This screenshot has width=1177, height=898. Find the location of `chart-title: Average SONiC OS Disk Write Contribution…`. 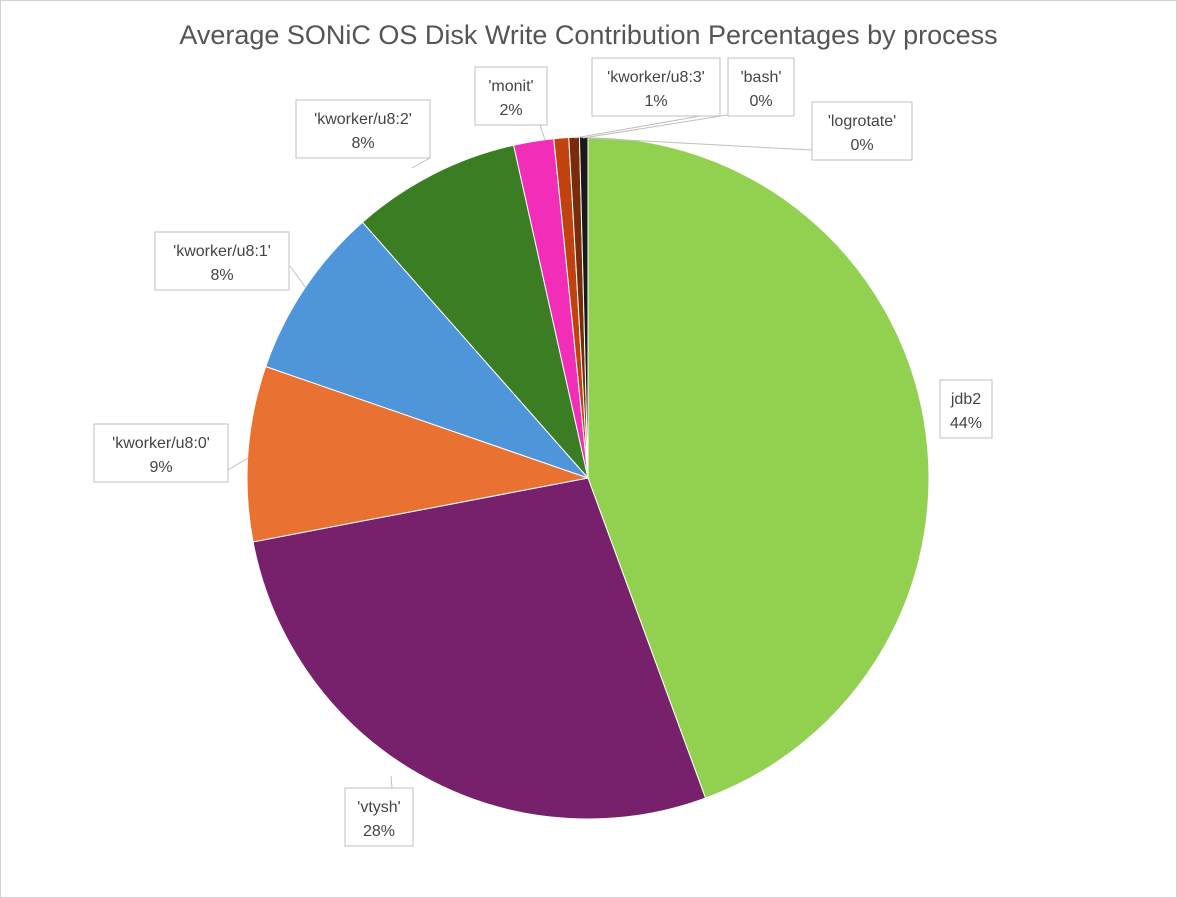

chart-title: Average SONiC OS Disk Write Contribution… is located at coordinates (588, 35).